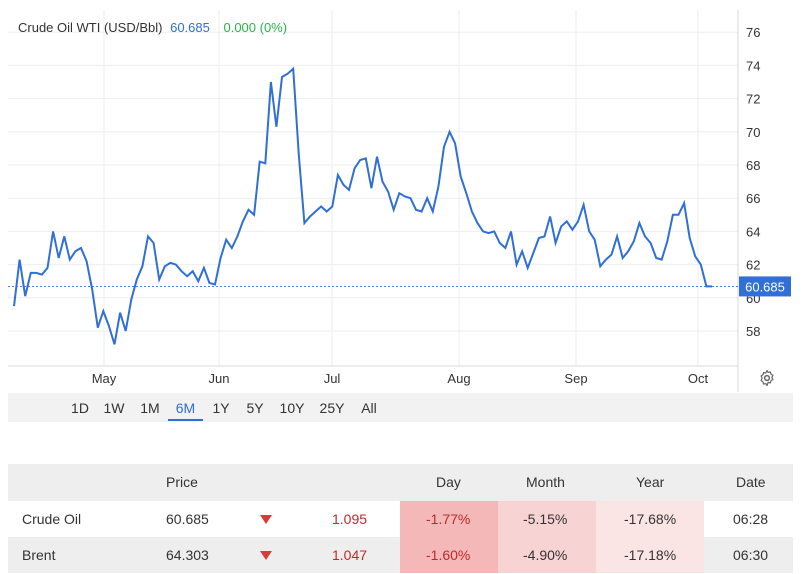 This screenshot has height=574, width=803. I want to click on range-button-1y: 1Y, so click(221, 408).